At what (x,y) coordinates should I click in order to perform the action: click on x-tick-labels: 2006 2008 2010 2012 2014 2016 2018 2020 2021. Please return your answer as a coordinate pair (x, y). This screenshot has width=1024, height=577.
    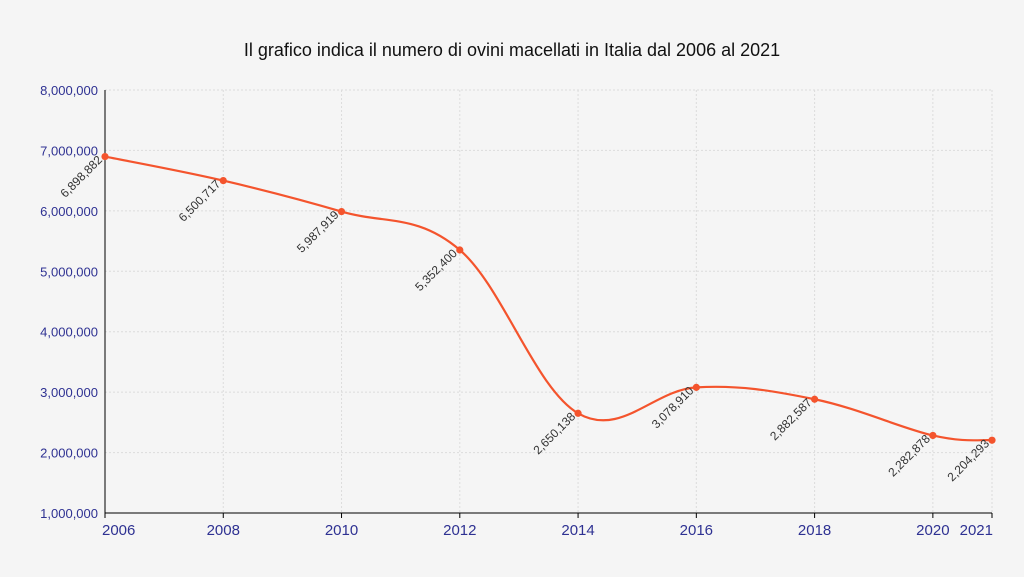
    Looking at the image, I should click on (547, 530).